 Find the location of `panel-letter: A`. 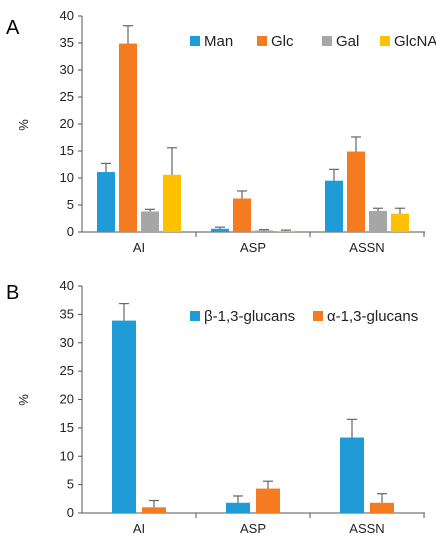

panel-letter: A is located at coordinates (13, 28).